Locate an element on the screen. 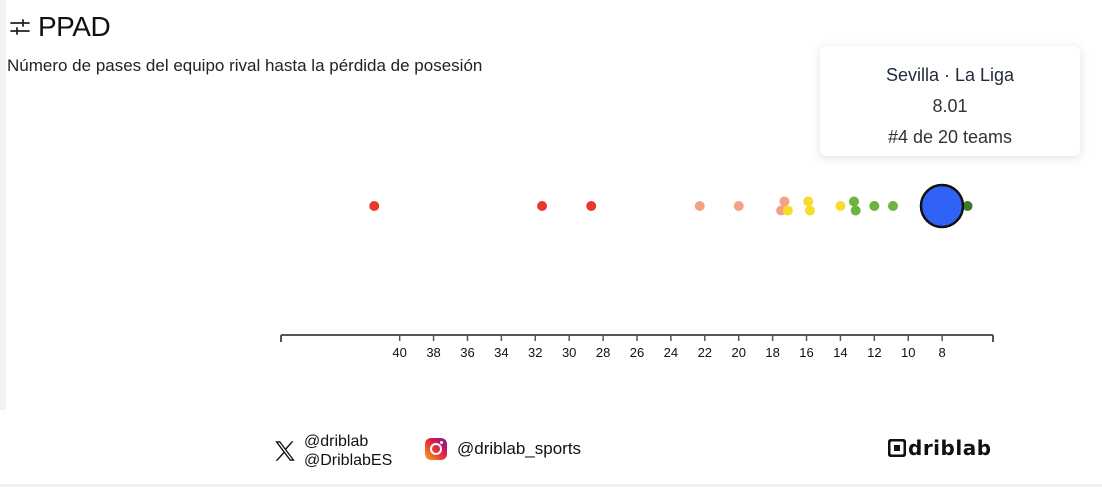  page-title: PPAD is located at coordinates (74, 26).